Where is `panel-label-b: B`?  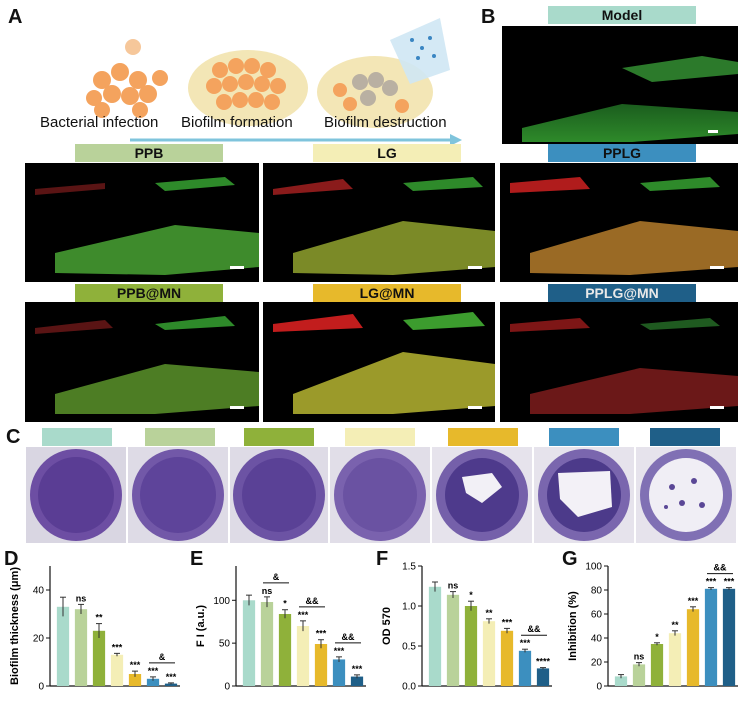 panel-label-b: B is located at coordinates (488, 17).